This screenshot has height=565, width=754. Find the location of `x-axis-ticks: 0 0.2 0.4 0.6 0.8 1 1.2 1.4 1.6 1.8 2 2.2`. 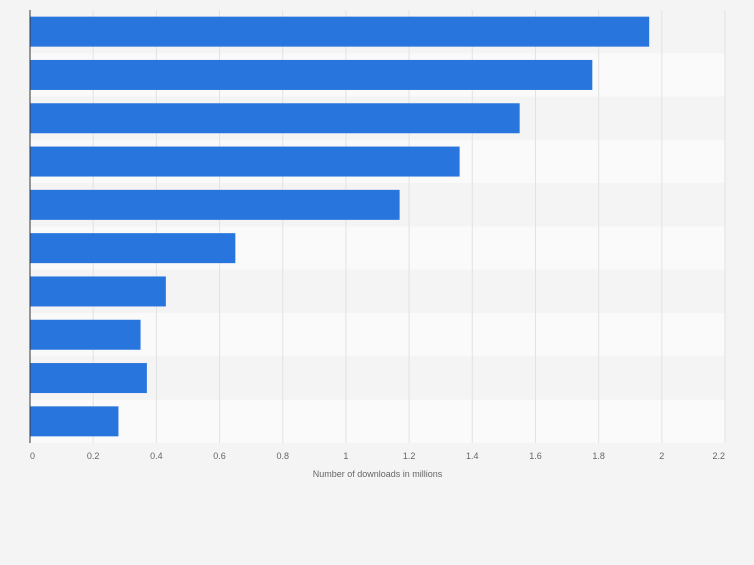

x-axis-ticks: 0 0.2 0.4 0.6 0.8 1 1.2 1.4 1.6 1.8 2 2.2 is located at coordinates (377, 456).